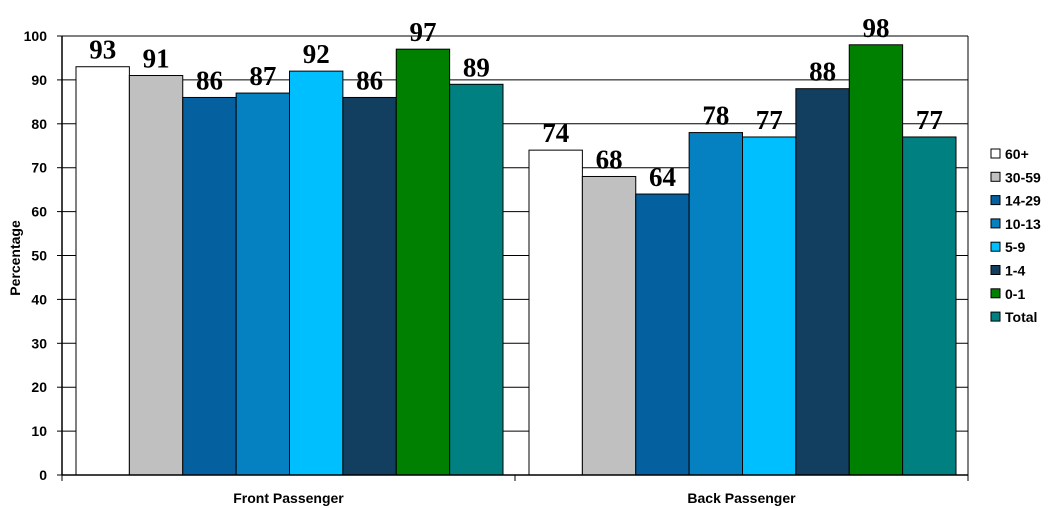 This screenshot has width=1057, height=508. I want to click on data-label: 68, so click(609, 159).